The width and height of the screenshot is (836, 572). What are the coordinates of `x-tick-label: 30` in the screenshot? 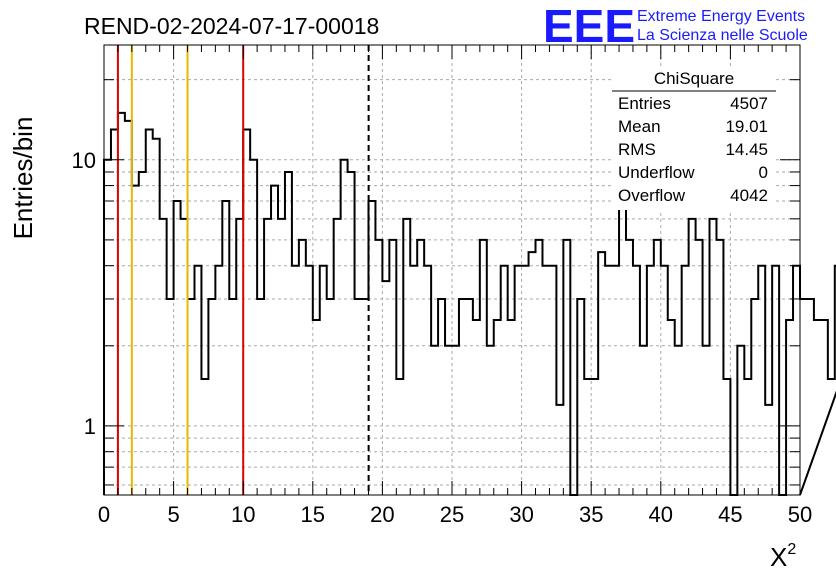 It's located at (521, 514).